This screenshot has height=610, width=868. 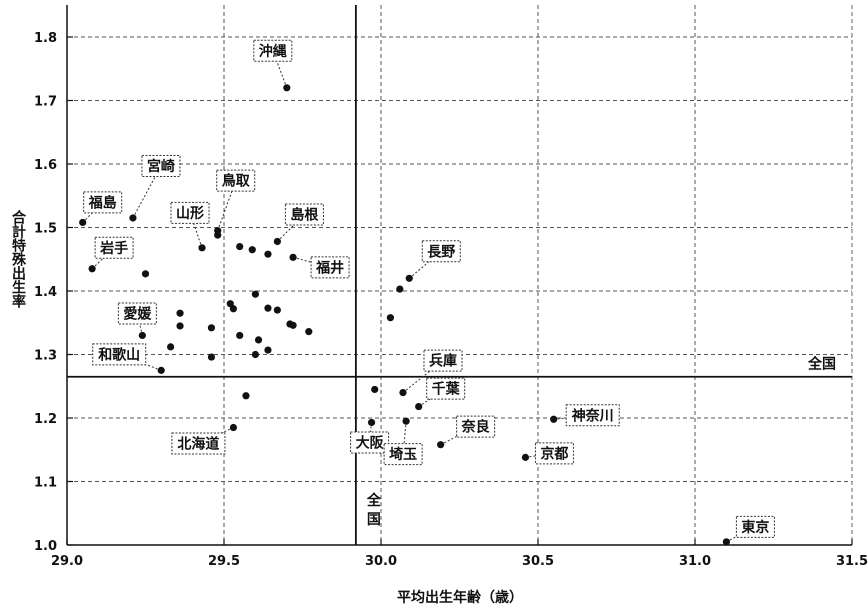 I want to click on point-label: 島根, so click(x=304, y=214).